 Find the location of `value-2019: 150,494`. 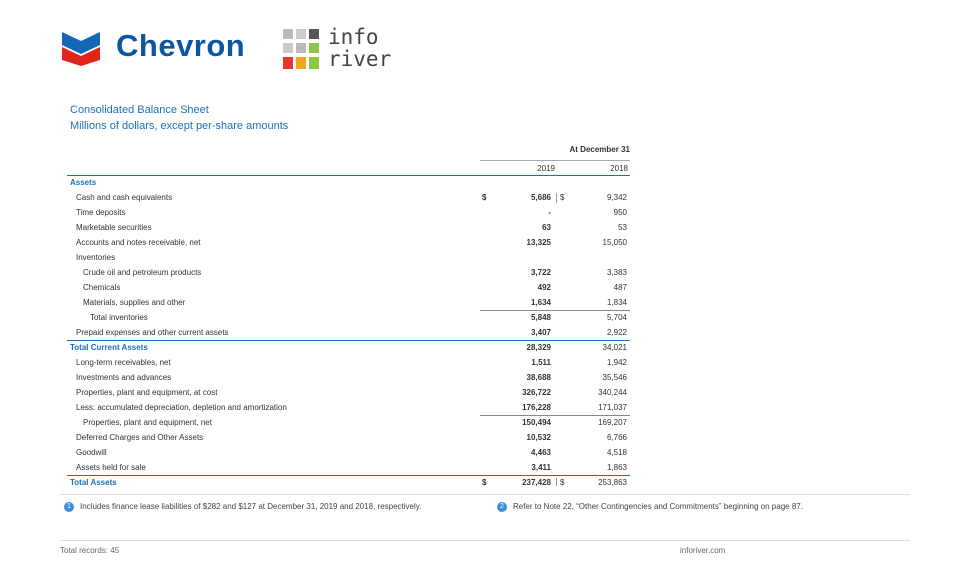

value-2019: 150,494 is located at coordinates (536, 422).